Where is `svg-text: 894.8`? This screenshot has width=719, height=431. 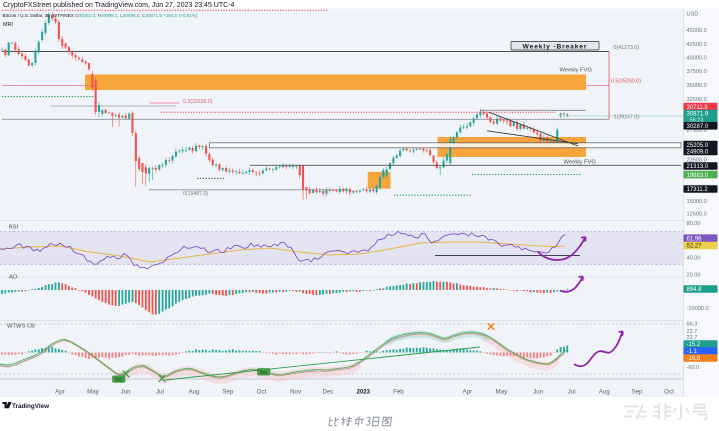
svg-text: 894.8 is located at coordinates (695, 290).